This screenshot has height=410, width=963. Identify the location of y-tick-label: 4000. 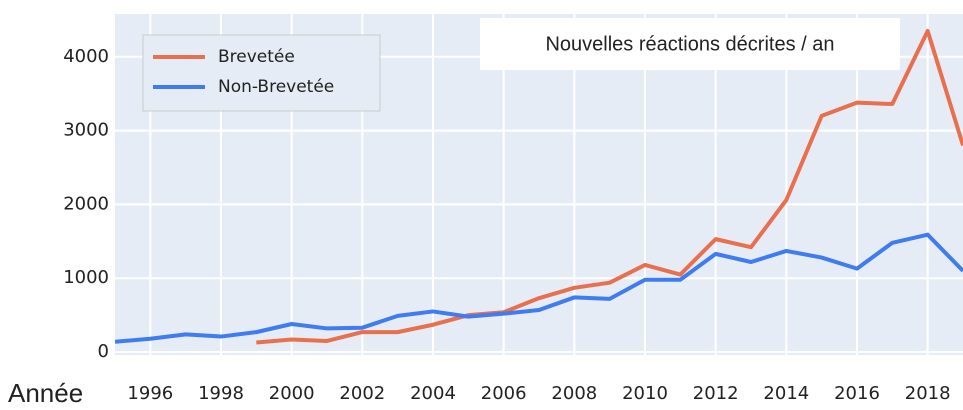
(86, 56).